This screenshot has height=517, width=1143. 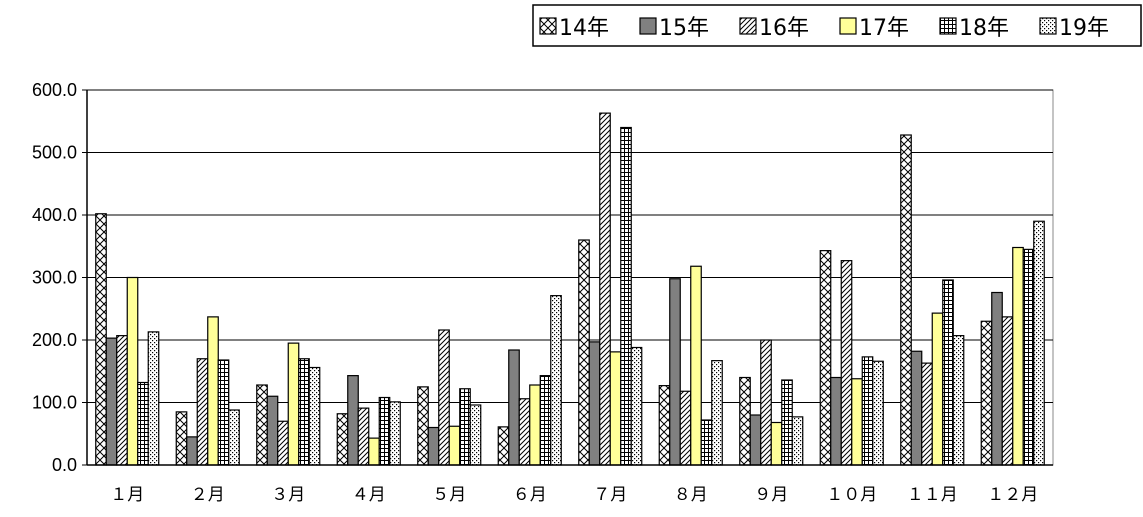 I want to click on bar-14年-4月, so click(x=342, y=439).